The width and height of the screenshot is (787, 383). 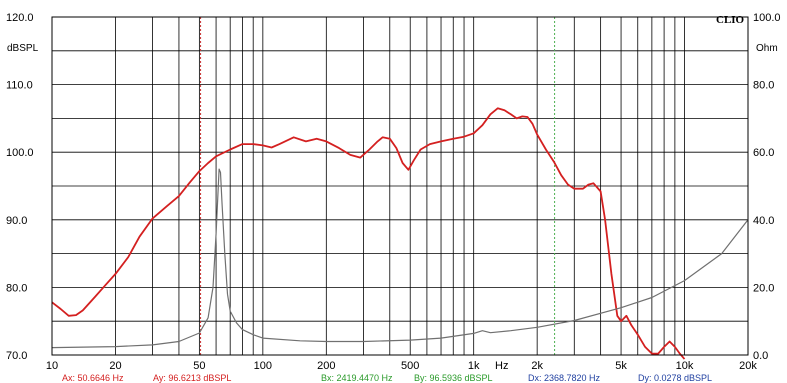 What do you see at coordinates (767, 18) in the screenshot?
I see `y-right-tick-label: 100.0` at bounding box center [767, 18].